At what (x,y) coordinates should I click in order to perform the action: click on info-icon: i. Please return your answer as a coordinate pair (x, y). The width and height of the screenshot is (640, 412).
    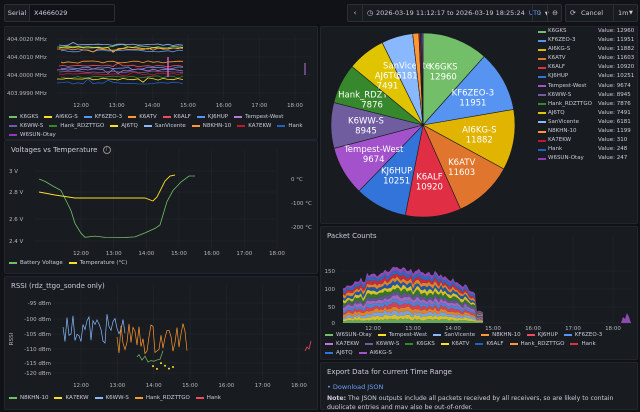
    Looking at the image, I should click on (106, 150).